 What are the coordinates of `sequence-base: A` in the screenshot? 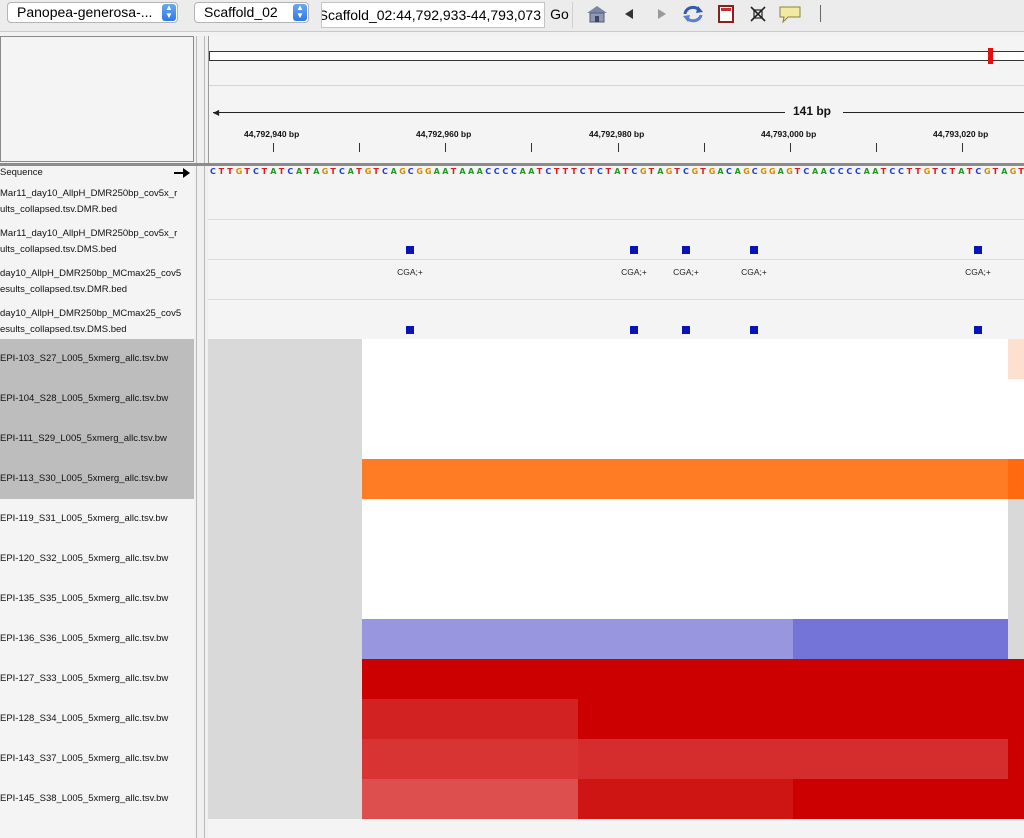 It's located at (471, 171).